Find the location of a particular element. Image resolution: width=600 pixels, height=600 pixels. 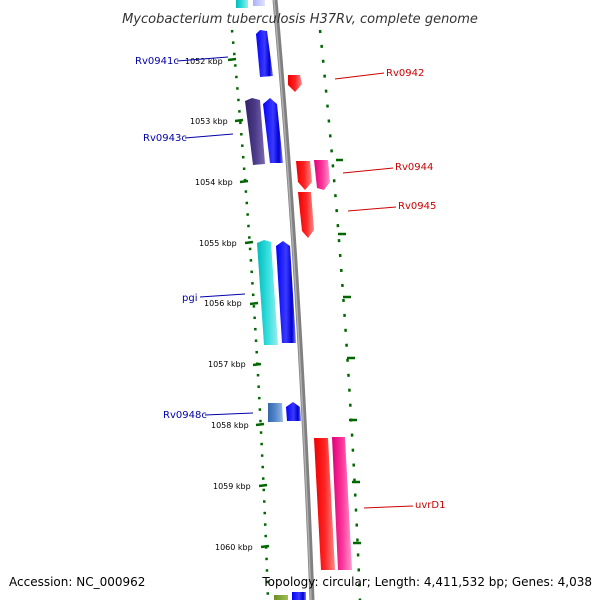

gene-label-rv0944: Rv0944 is located at coordinates (414, 167).